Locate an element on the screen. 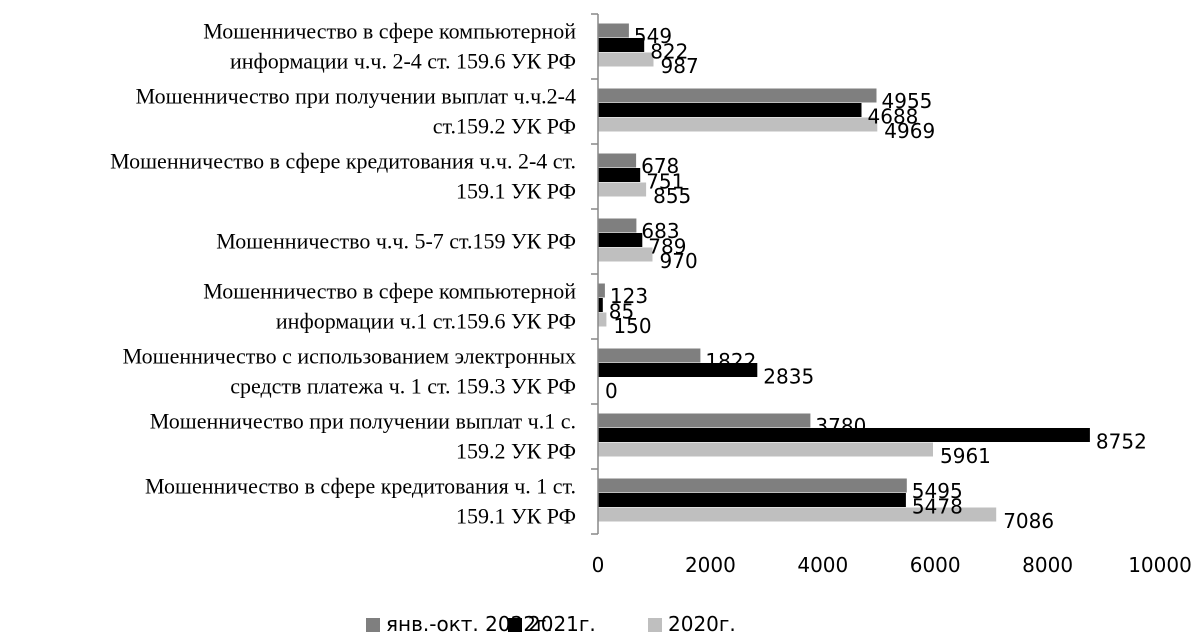  data-label: 3780 is located at coordinates (840, 426).